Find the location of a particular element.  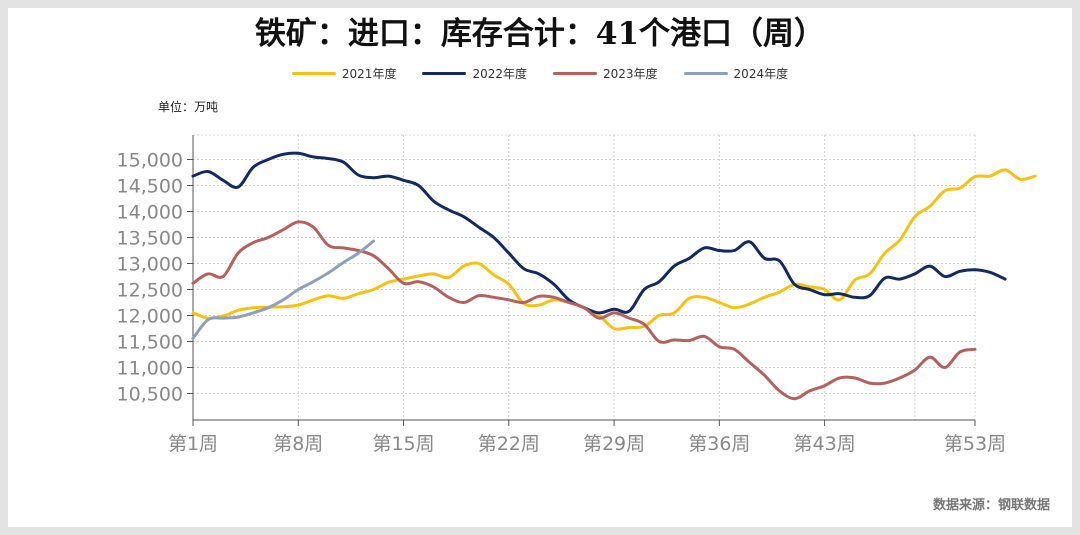

chart-legend: 2021年度 2022年度 2023年度 2024年度 is located at coordinates (540, 73).